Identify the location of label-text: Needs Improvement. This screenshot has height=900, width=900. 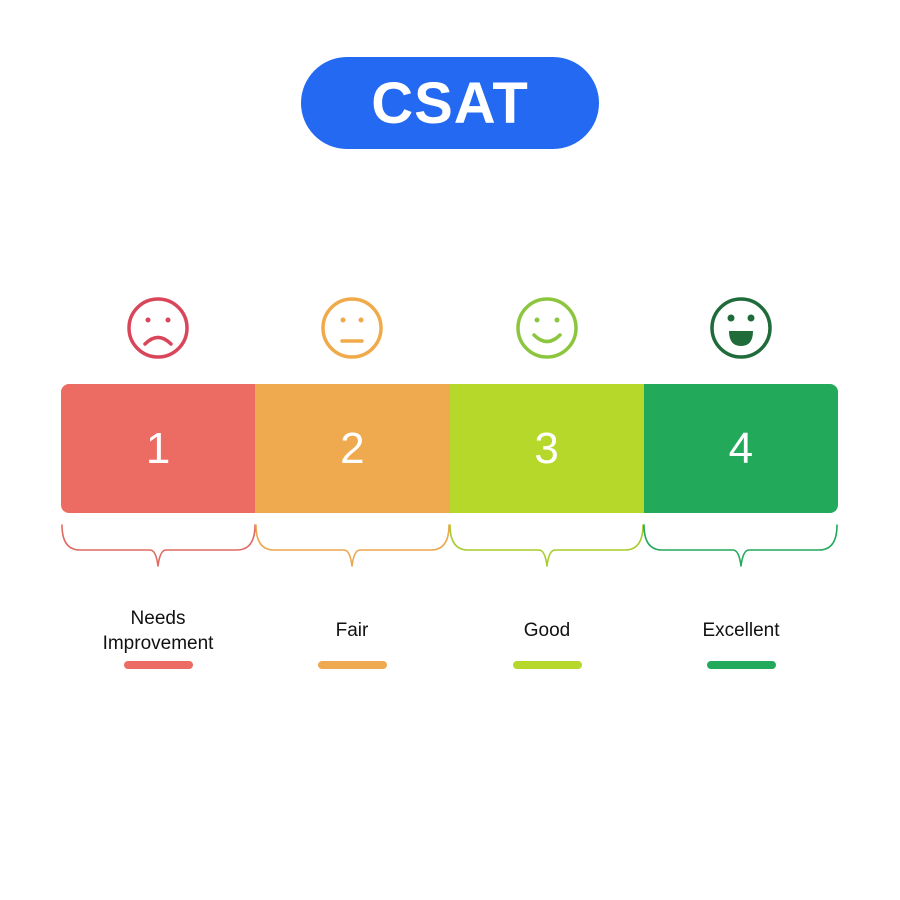
(158, 631).